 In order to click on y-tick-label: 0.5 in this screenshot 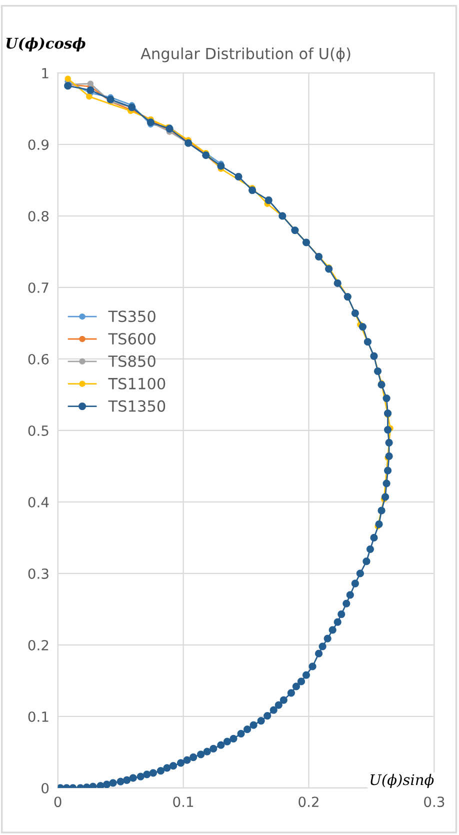, I will do `click(38, 430)`.